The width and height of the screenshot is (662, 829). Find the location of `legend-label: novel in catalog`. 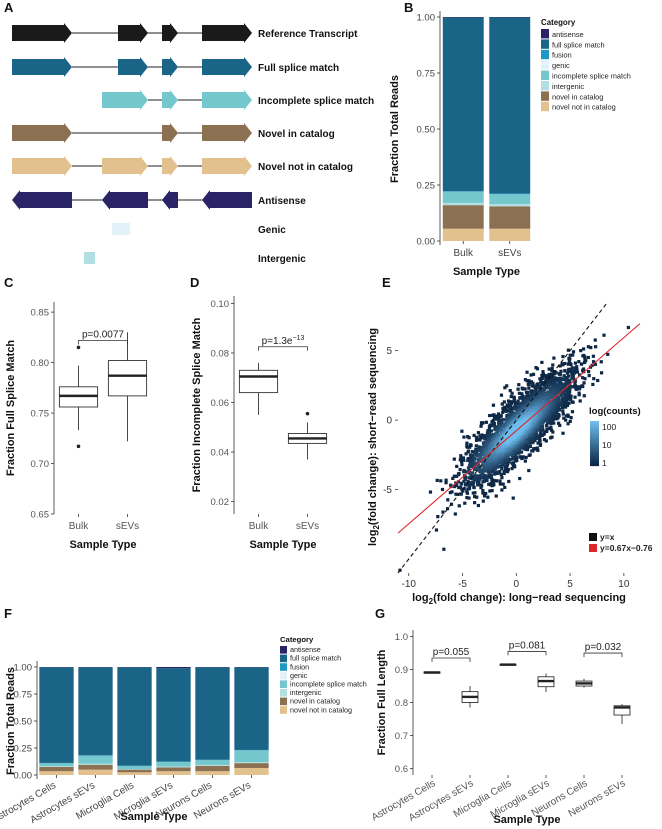

legend-label: novel in catalog is located at coordinates (315, 701).